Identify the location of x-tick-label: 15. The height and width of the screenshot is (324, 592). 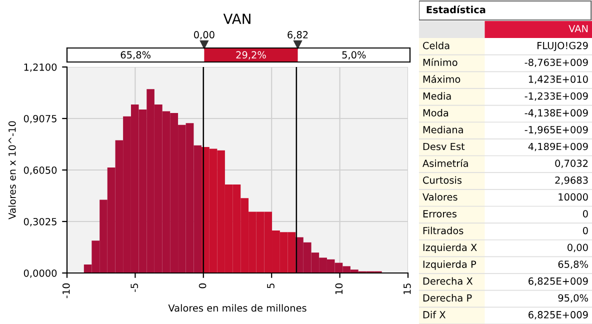
(407, 289).